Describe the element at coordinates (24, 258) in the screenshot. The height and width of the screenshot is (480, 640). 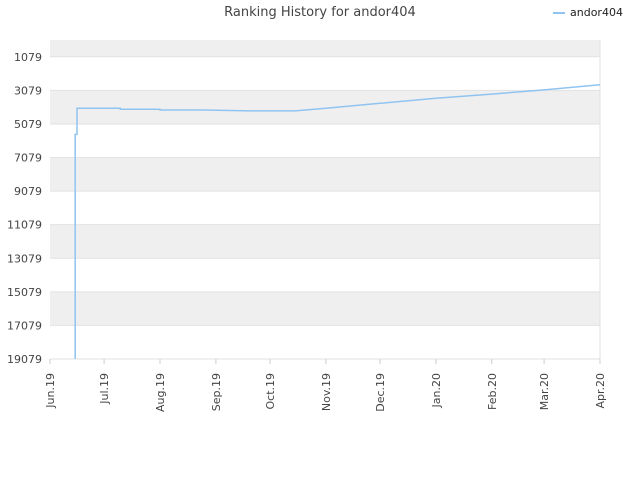
I see `y-tick-label: 13079` at that location.